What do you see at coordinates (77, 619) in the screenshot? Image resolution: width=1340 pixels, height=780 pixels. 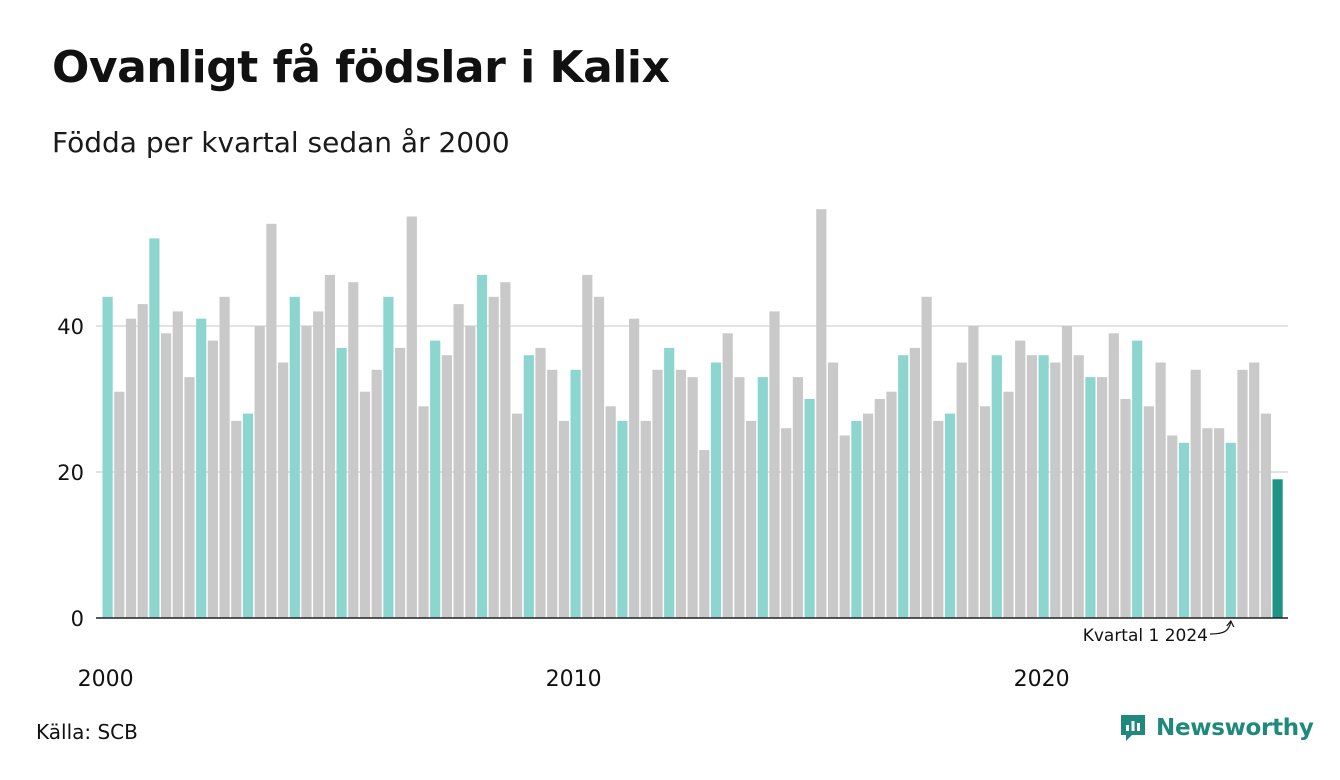 I see `y-tick-label: 0` at bounding box center [77, 619].